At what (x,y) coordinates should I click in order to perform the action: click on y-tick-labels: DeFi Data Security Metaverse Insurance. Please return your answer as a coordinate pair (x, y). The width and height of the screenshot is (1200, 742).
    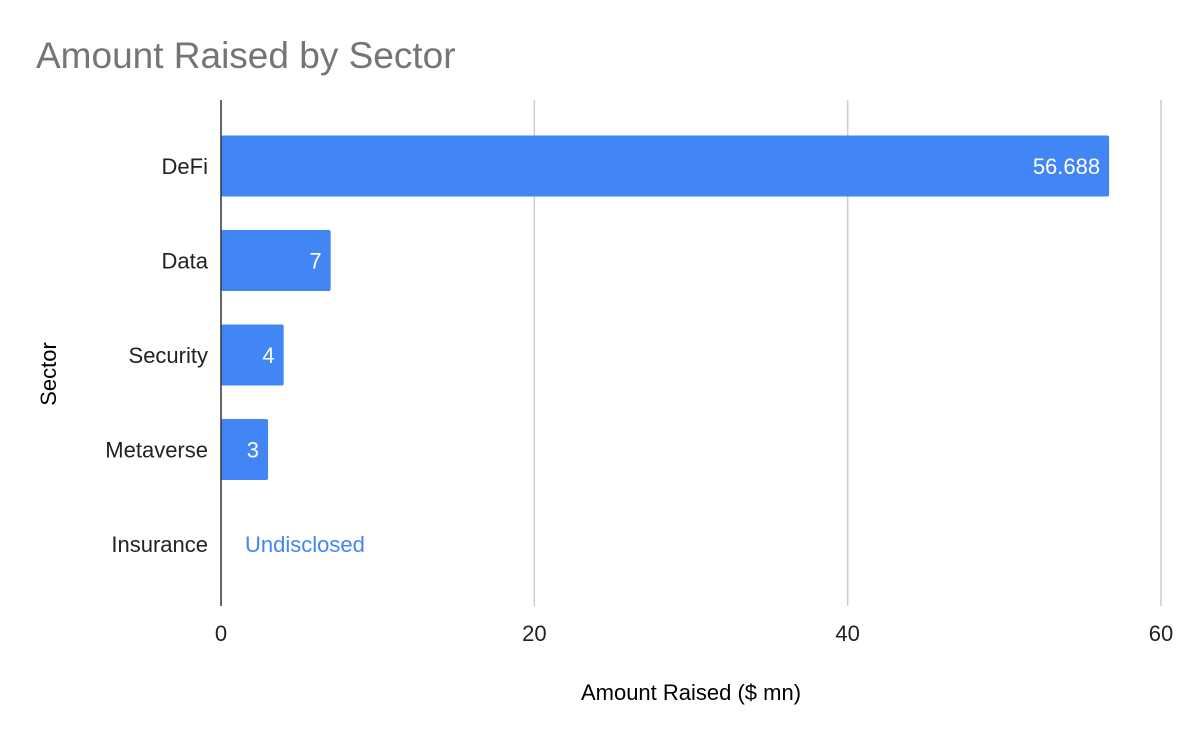
    Looking at the image, I should click on (156, 355).